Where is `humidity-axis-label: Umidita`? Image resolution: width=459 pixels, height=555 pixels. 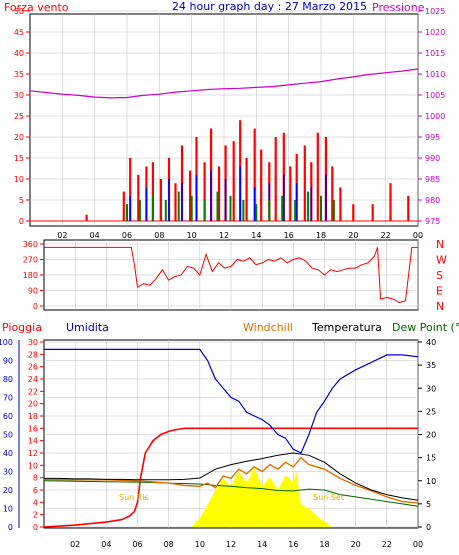
humidity-axis-label: Umidita is located at coordinates (87, 327).